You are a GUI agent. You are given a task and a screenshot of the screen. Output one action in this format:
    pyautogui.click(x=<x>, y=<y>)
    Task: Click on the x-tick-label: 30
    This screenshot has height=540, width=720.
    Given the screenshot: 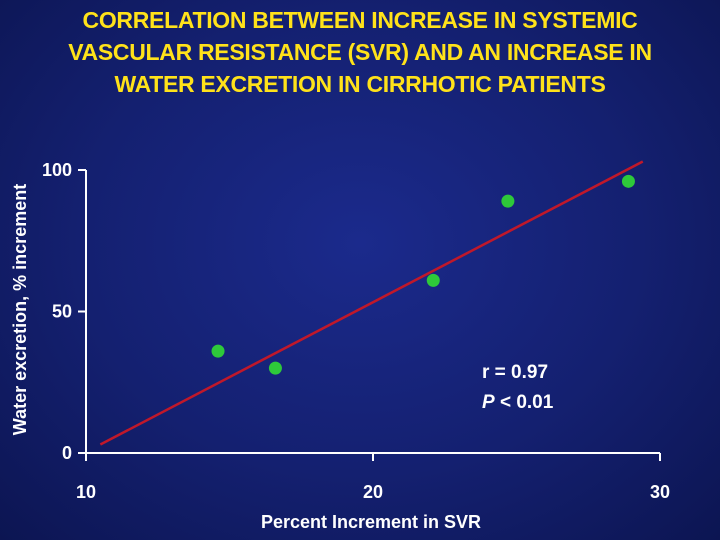 What is the action you would take?
    pyautogui.click(x=660, y=492)
    